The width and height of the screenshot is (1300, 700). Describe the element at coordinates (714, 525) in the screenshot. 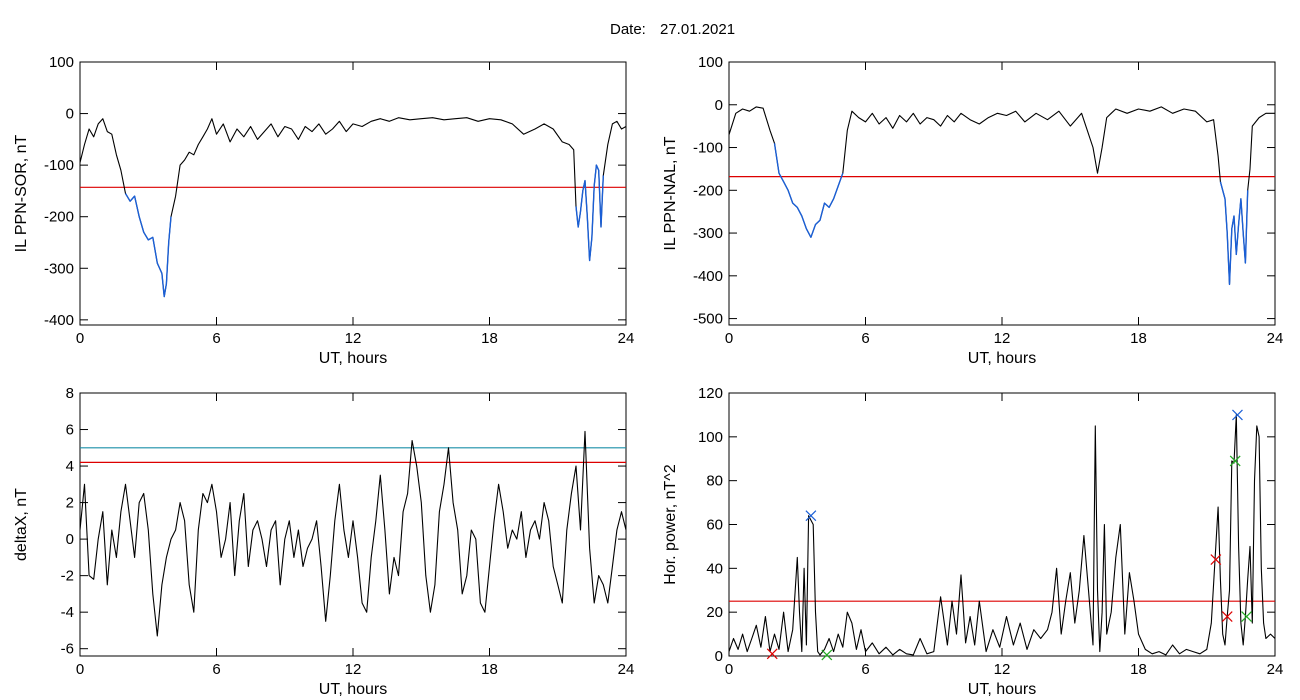

I see `y-tick-label: 60` at that location.